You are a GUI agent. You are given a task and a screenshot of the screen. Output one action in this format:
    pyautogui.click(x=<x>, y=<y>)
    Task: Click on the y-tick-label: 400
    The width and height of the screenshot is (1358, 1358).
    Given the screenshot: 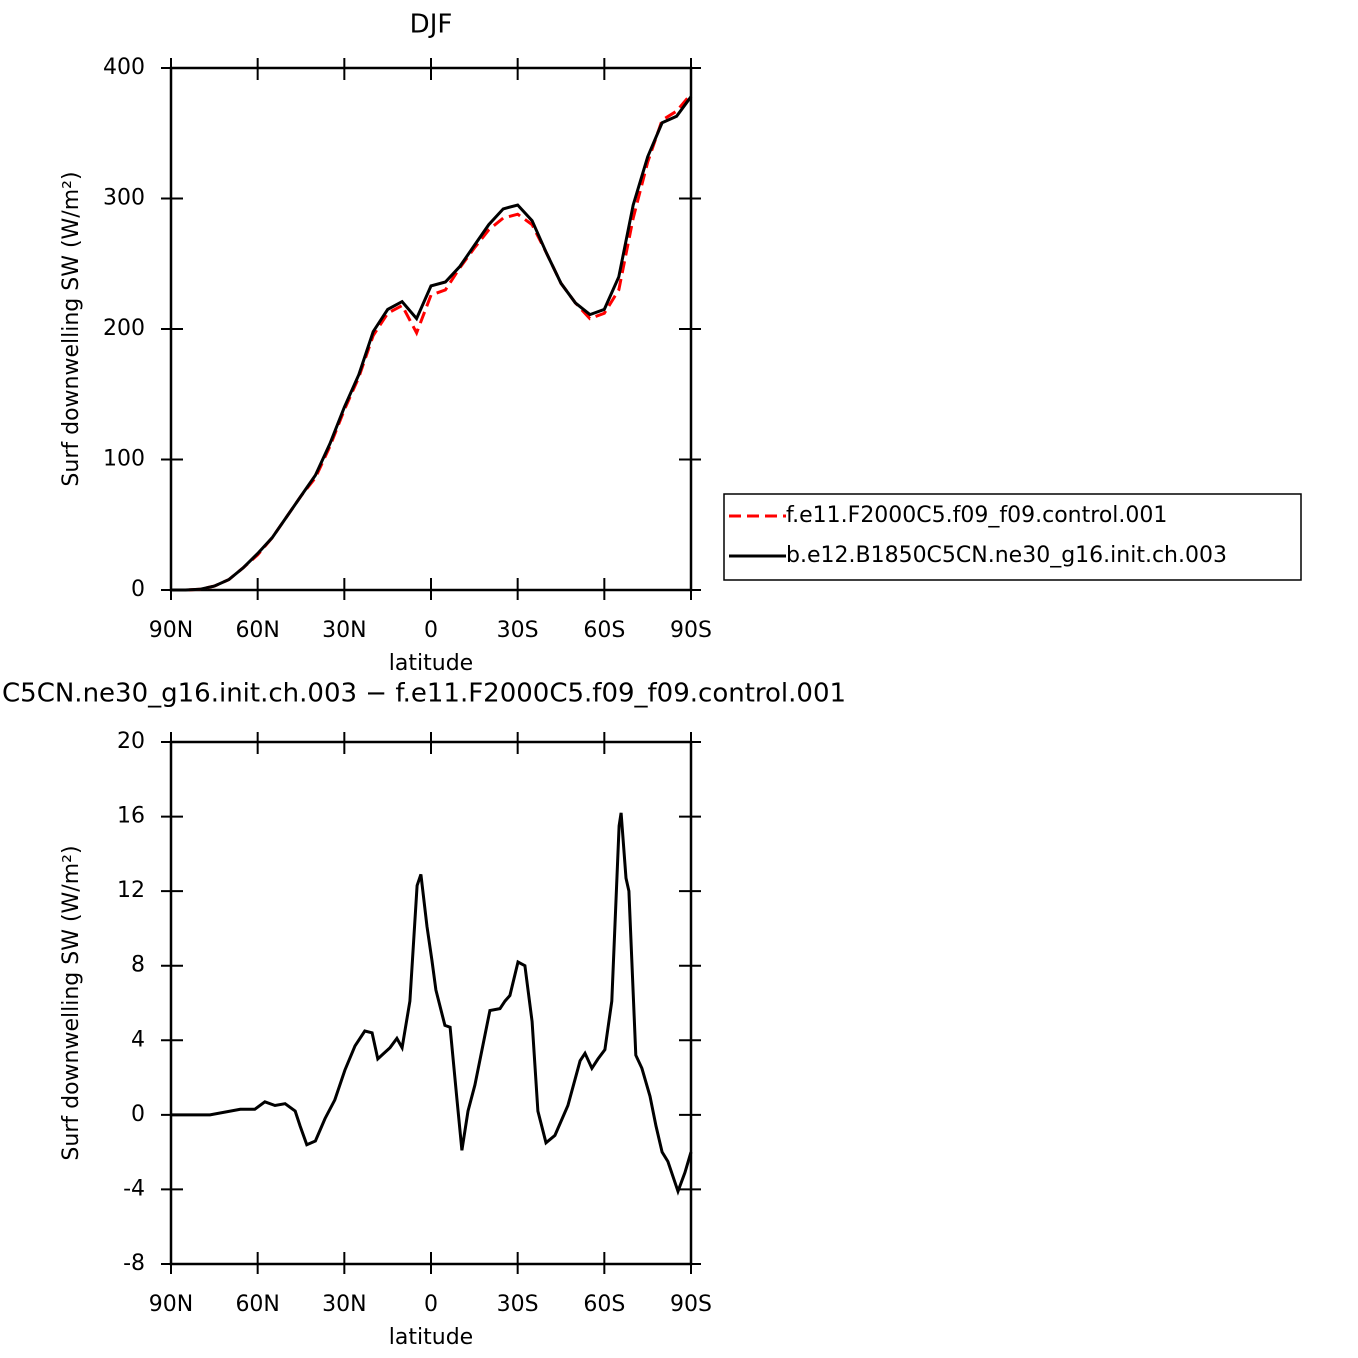 What is the action you would take?
    pyautogui.click(x=124, y=67)
    